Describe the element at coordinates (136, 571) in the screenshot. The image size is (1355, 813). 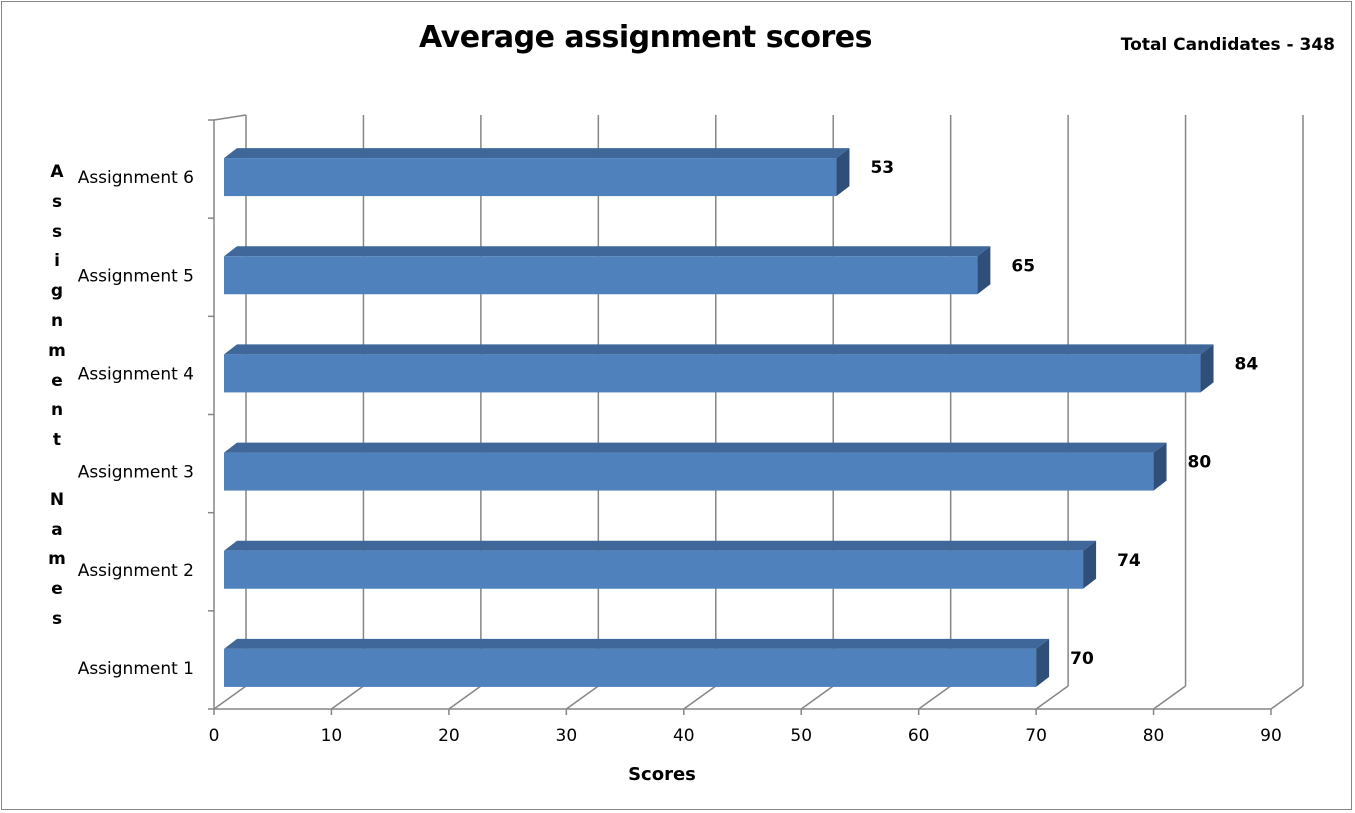
I see `category-label: Assignment 2` at that location.